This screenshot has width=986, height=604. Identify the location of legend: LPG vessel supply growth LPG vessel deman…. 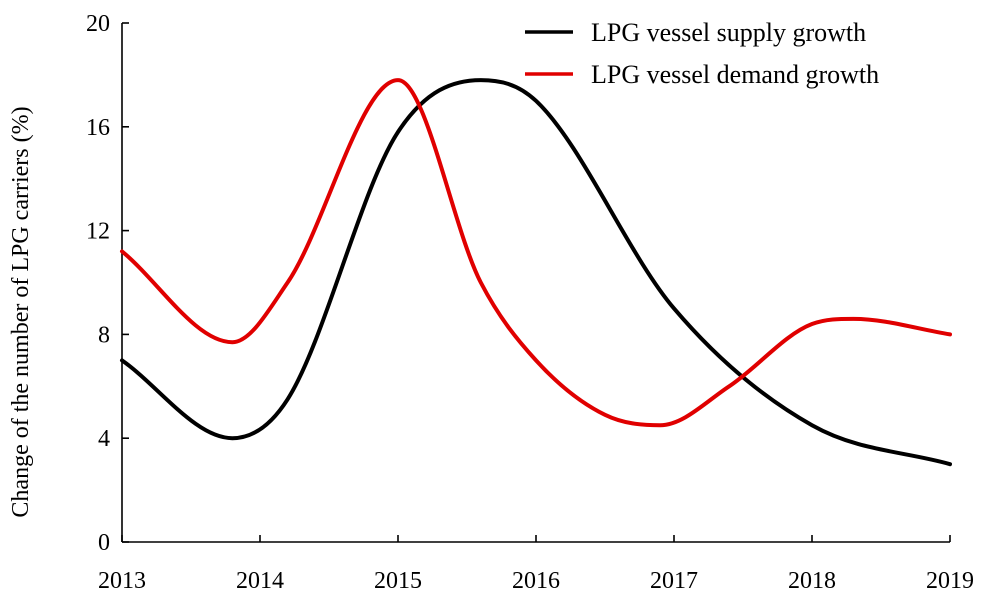
(702, 53).